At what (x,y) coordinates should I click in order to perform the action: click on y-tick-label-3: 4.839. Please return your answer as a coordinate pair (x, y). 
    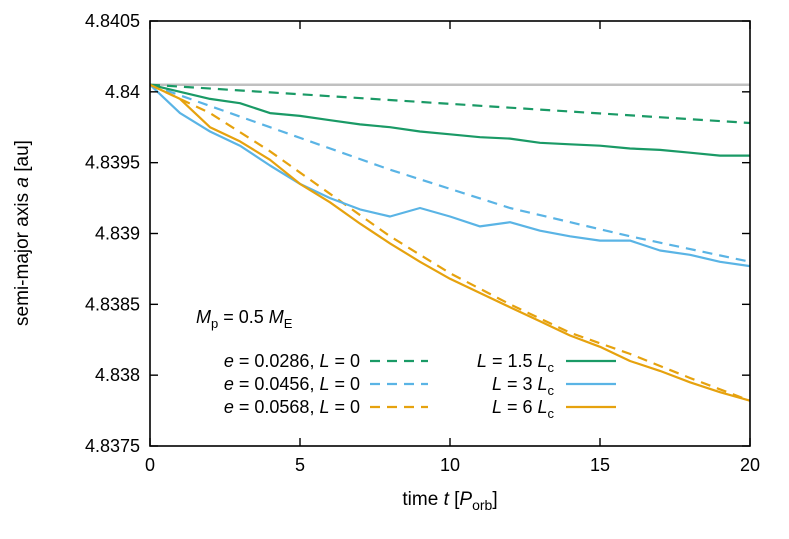
    Looking at the image, I should click on (117, 234).